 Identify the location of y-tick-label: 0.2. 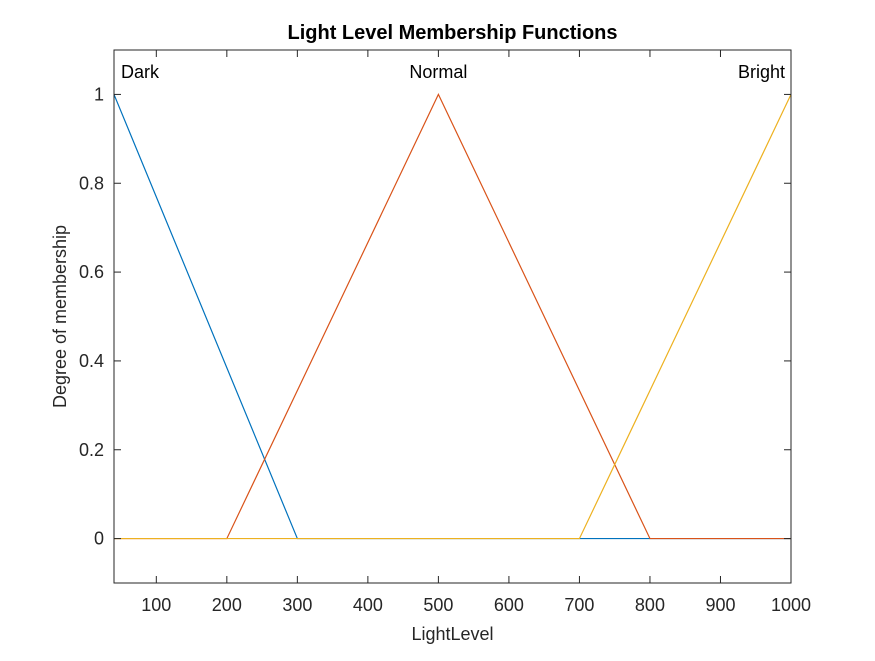
(91, 450).